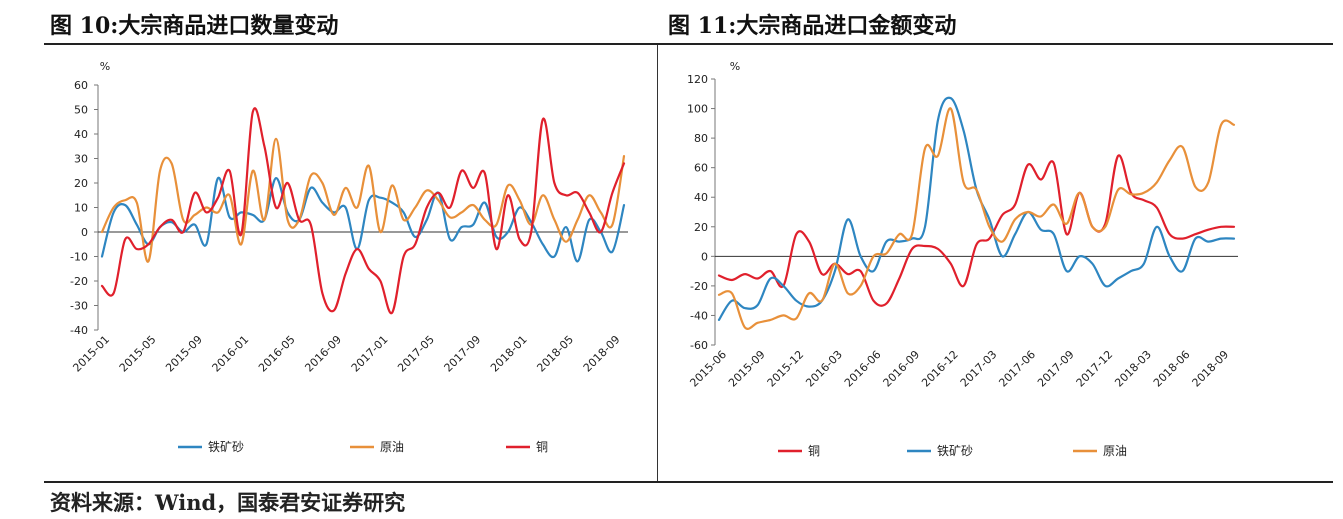 The image size is (1343, 519). I want to click on top-rule, so click(688, 44).